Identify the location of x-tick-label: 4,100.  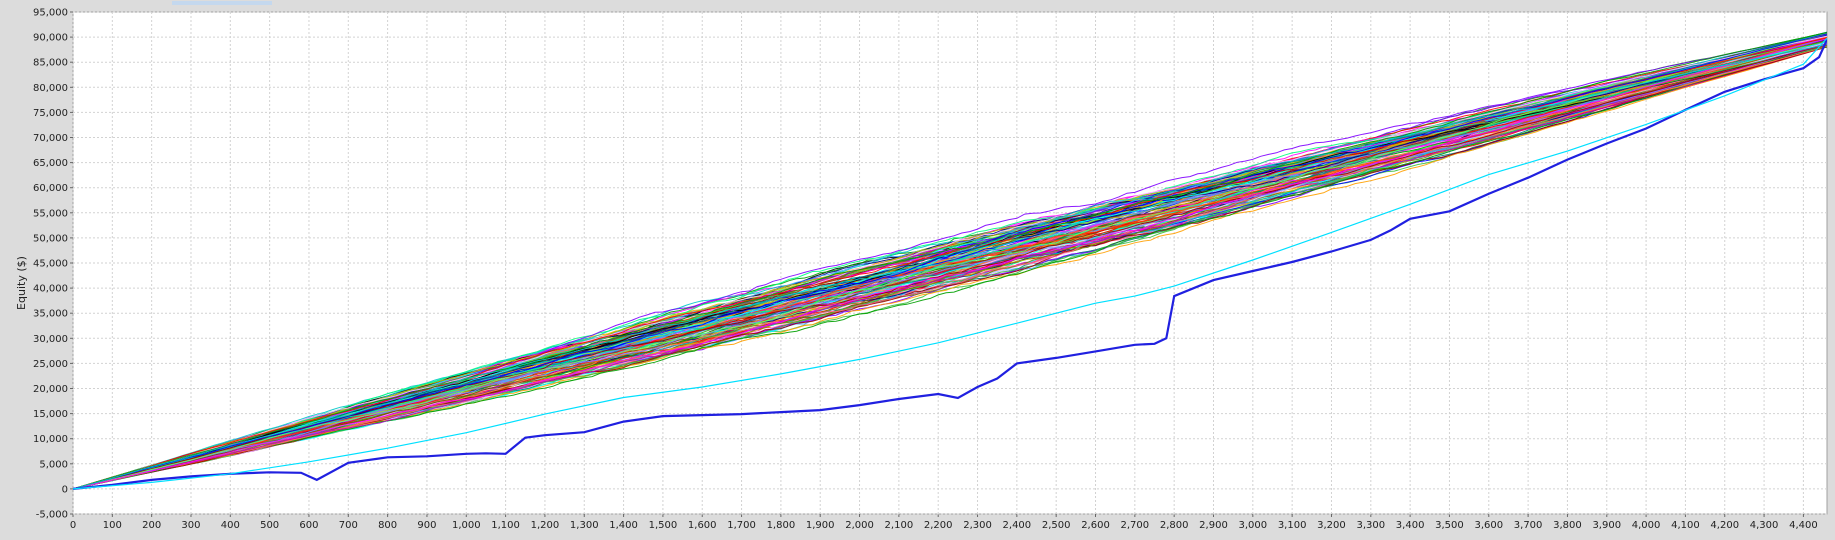
(1685, 525).